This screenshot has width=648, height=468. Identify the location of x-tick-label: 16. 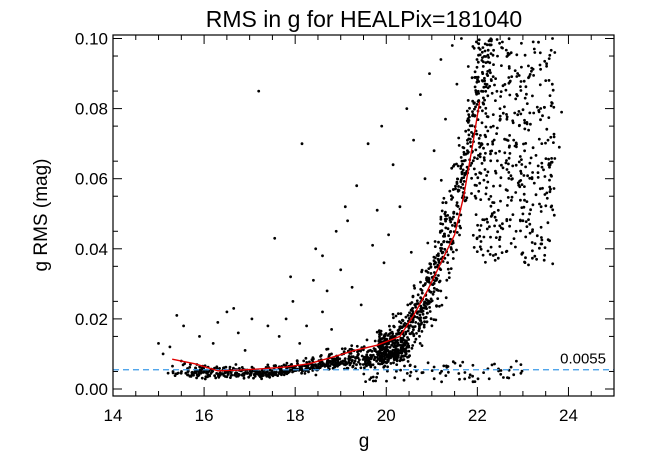
(204, 415).